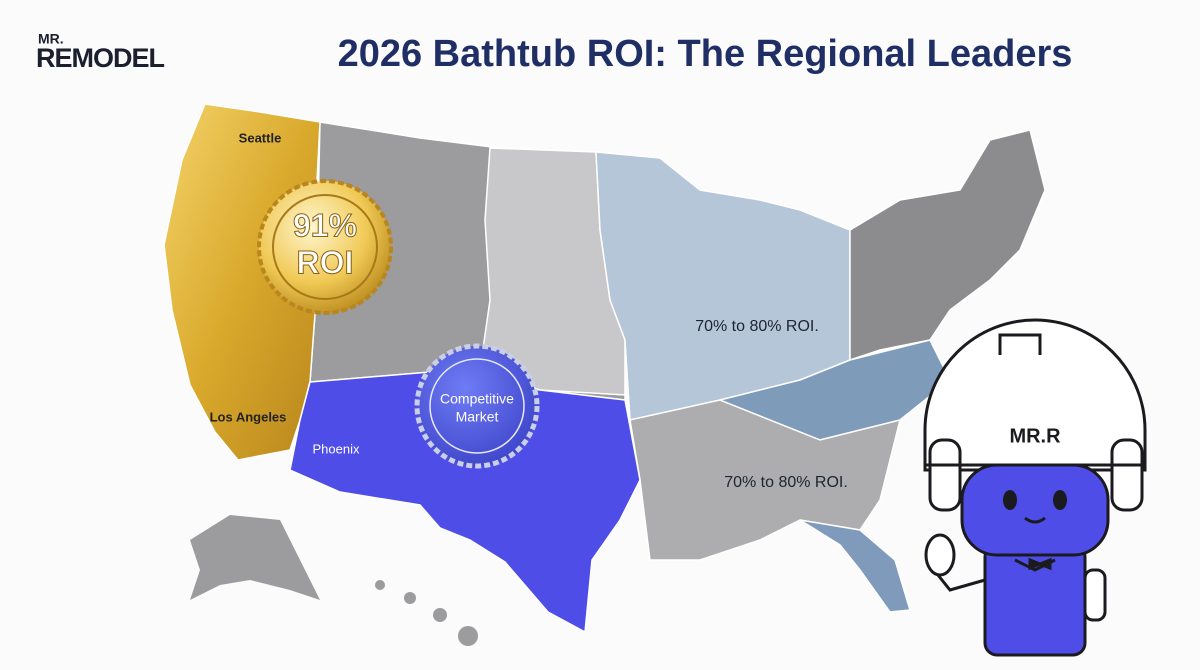  Describe the element at coordinates (1035, 436) in the screenshot. I see `helmet-label: MR.R` at that location.